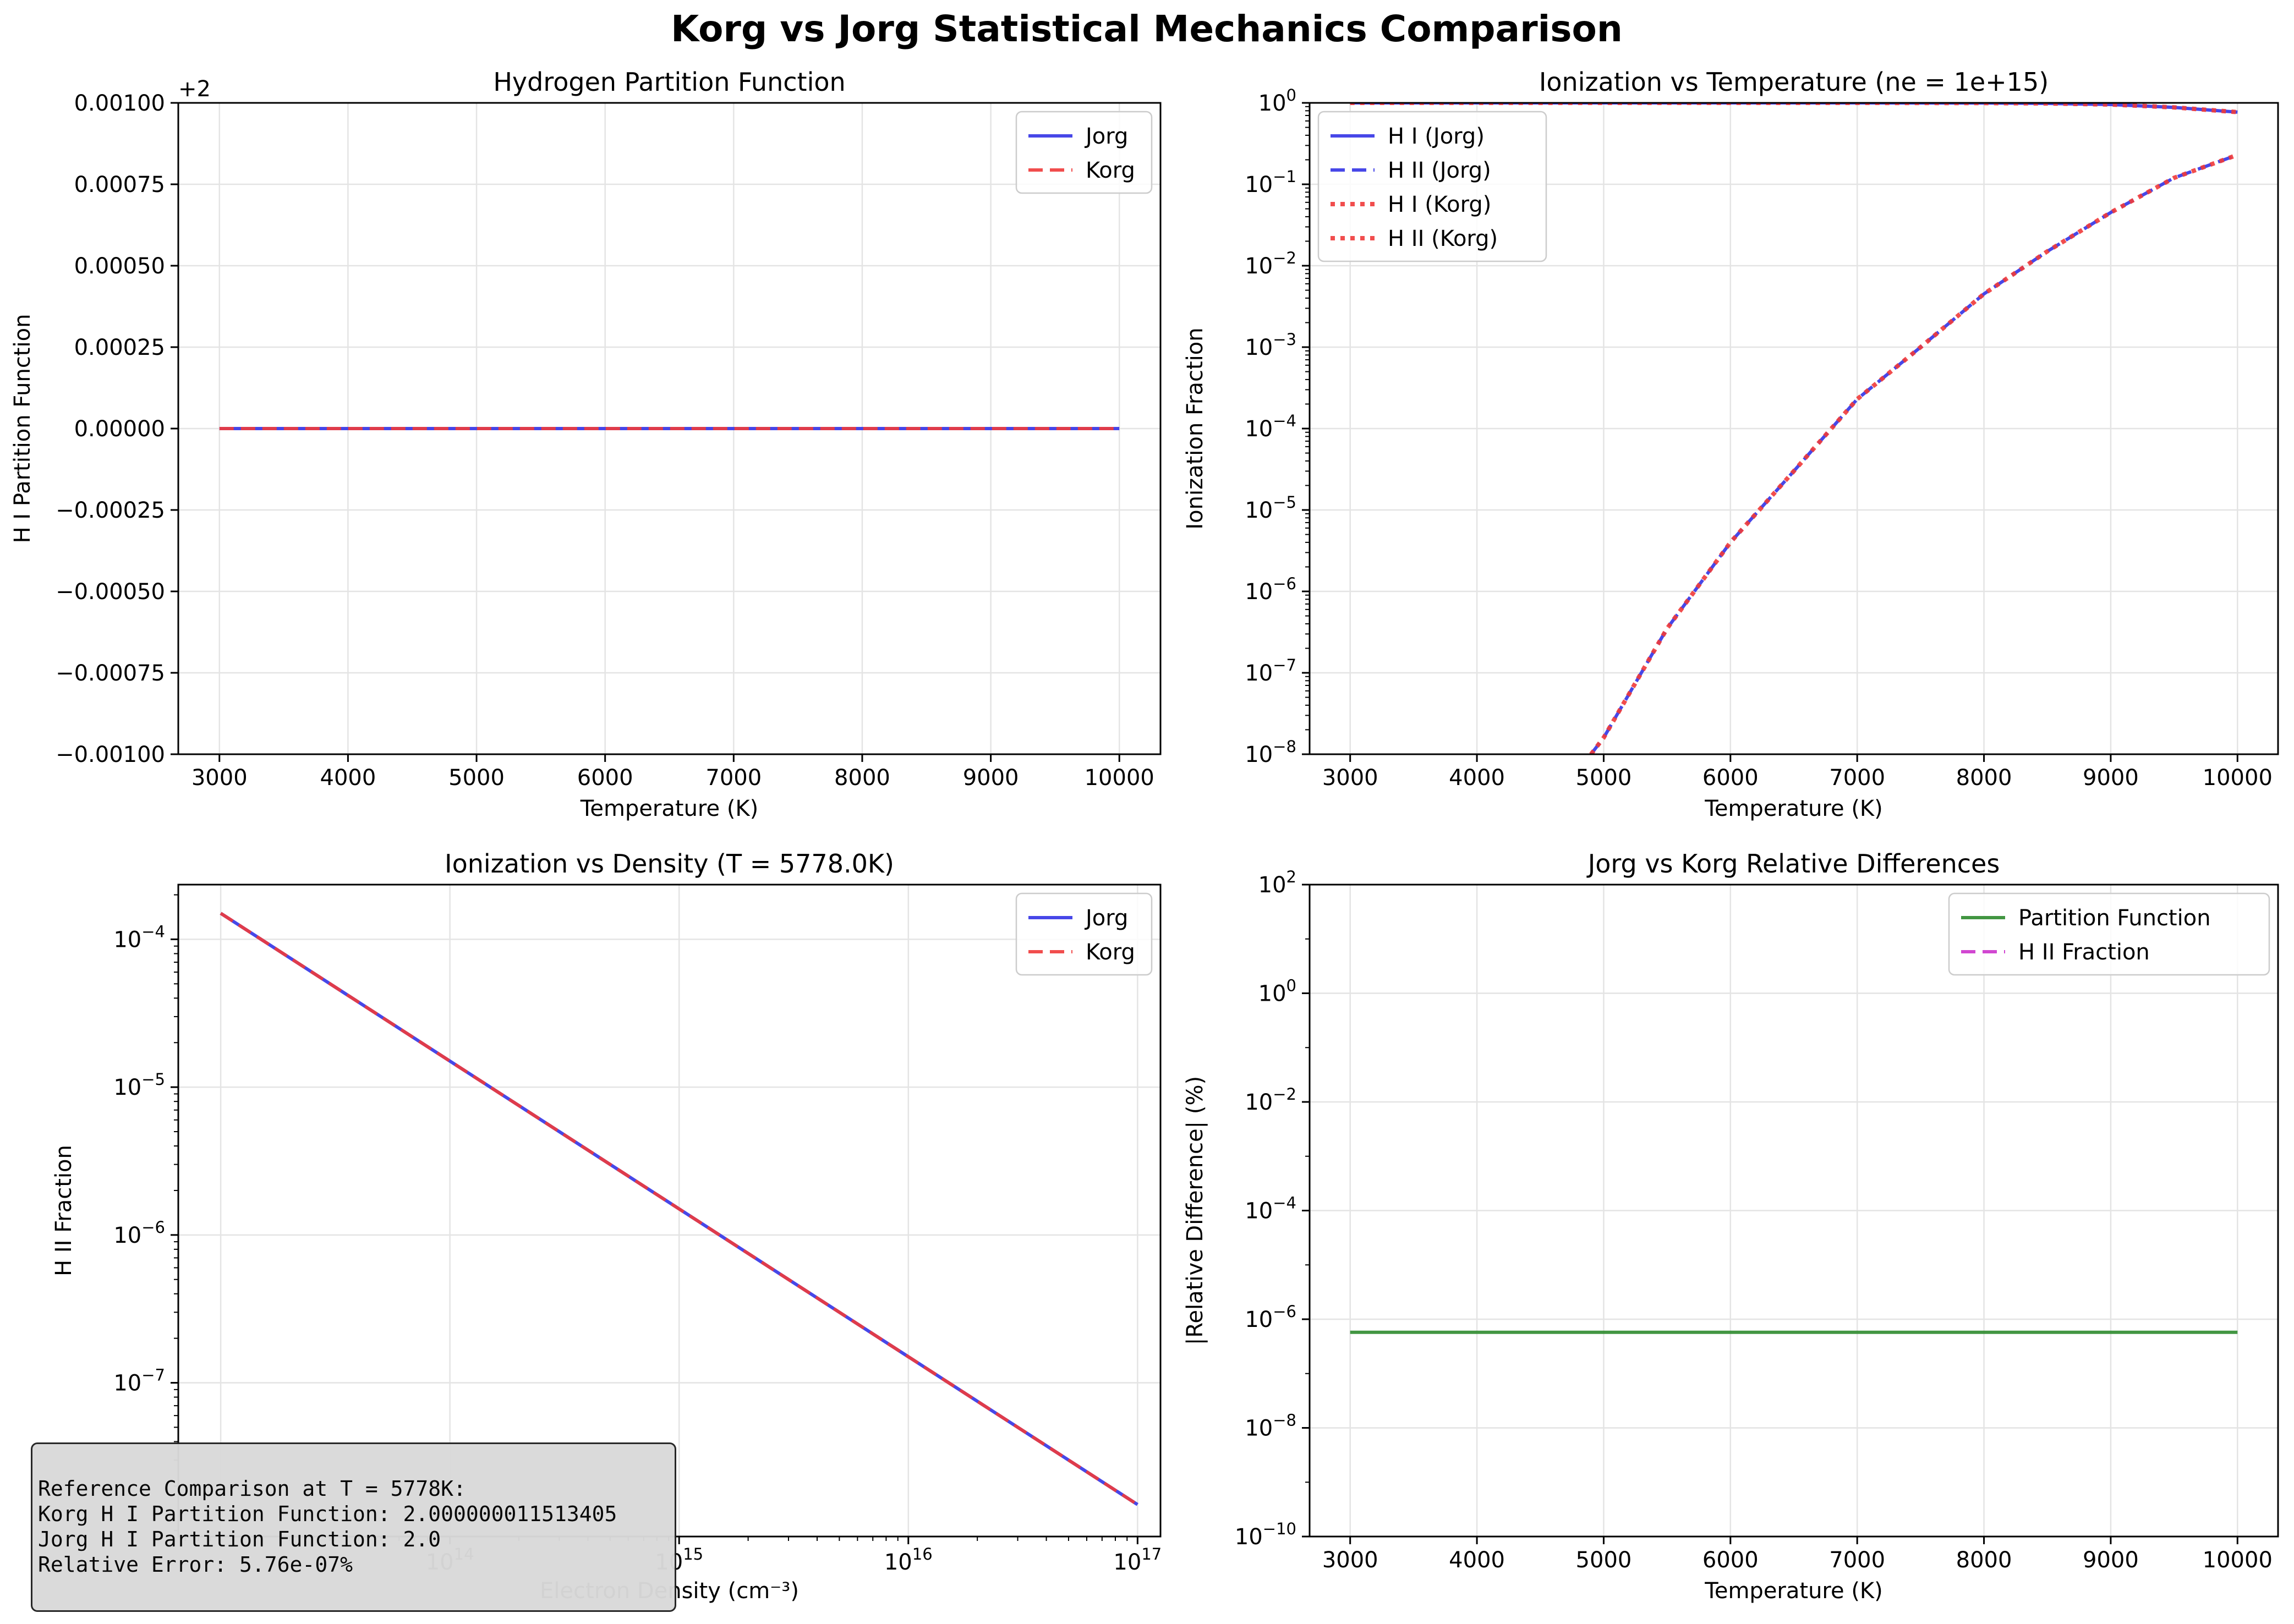 Image resolution: width=2294 pixels, height=1624 pixels. Describe the element at coordinates (195, 1564) in the screenshot. I see `reference-line-4: Relative Error: 5.76e-07%` at that location.